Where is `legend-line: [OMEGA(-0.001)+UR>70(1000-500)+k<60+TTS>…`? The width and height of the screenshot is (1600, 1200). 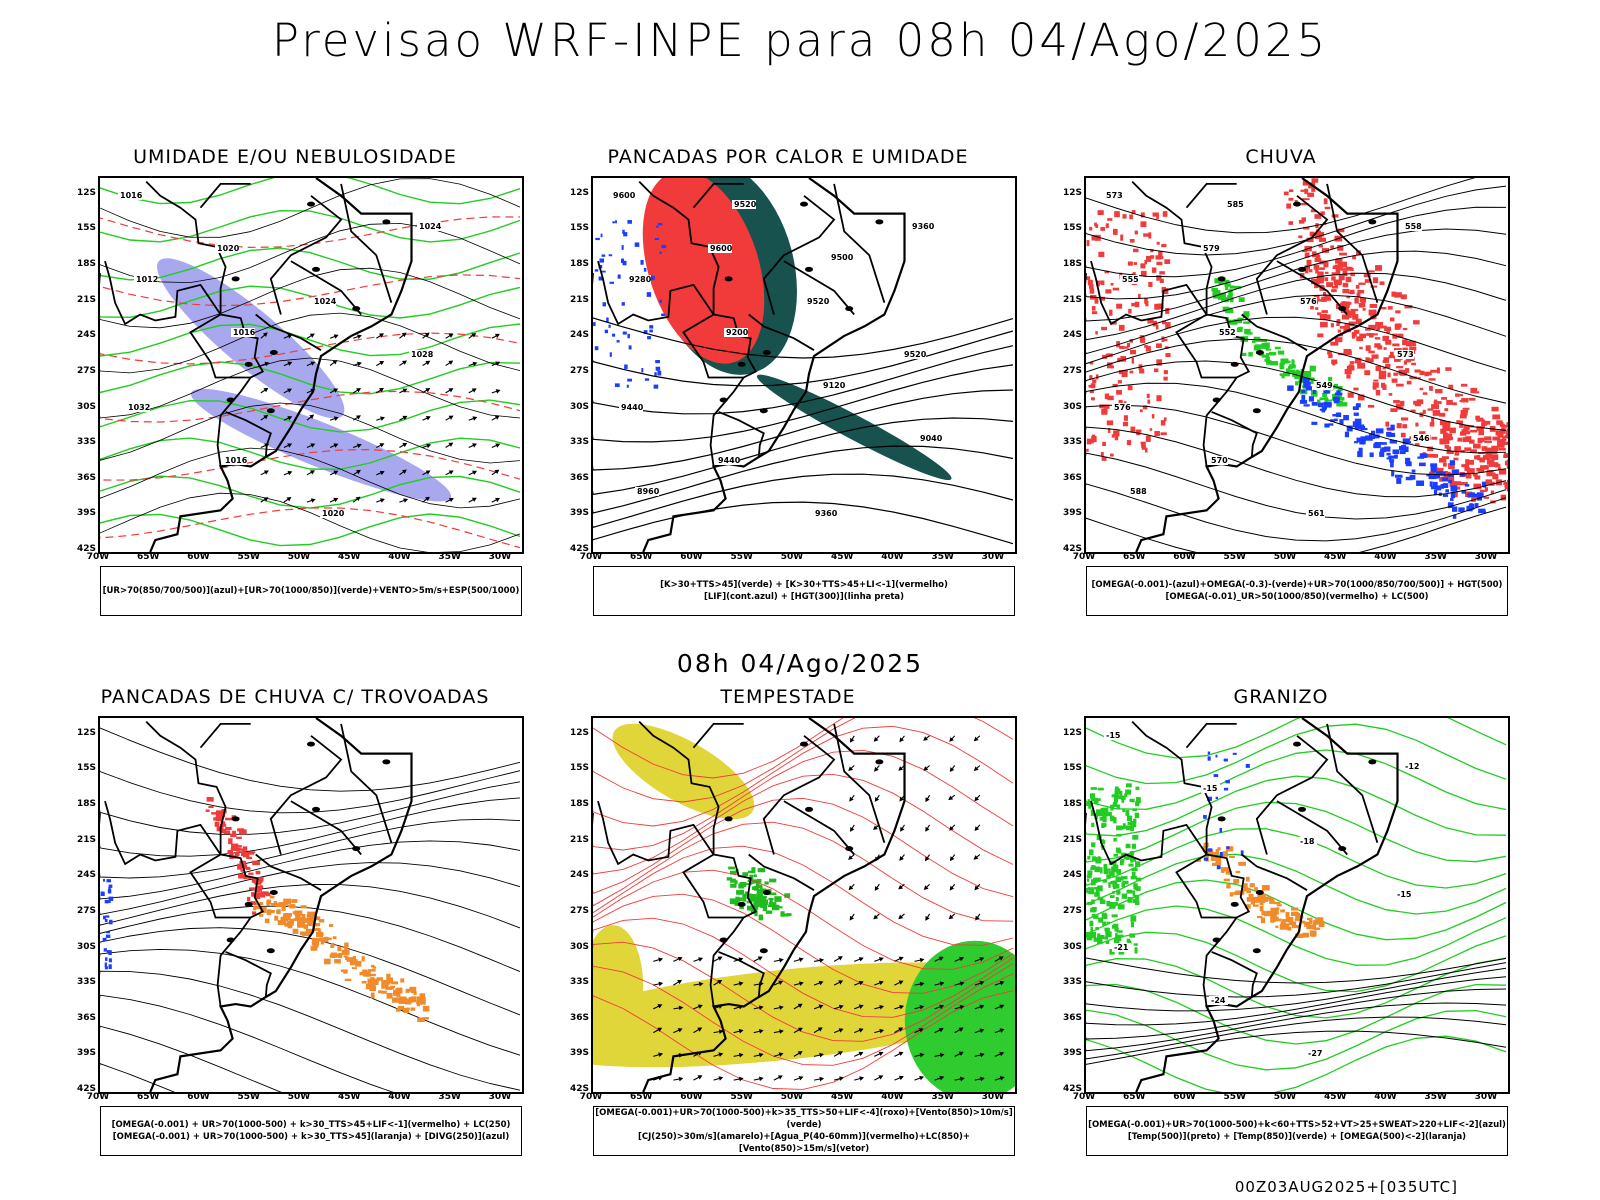
legend-line: [OMEGA(-0.001)+UR>70(1000-500)+k<60+TTS>… is located at coordinates (1297, 1125).